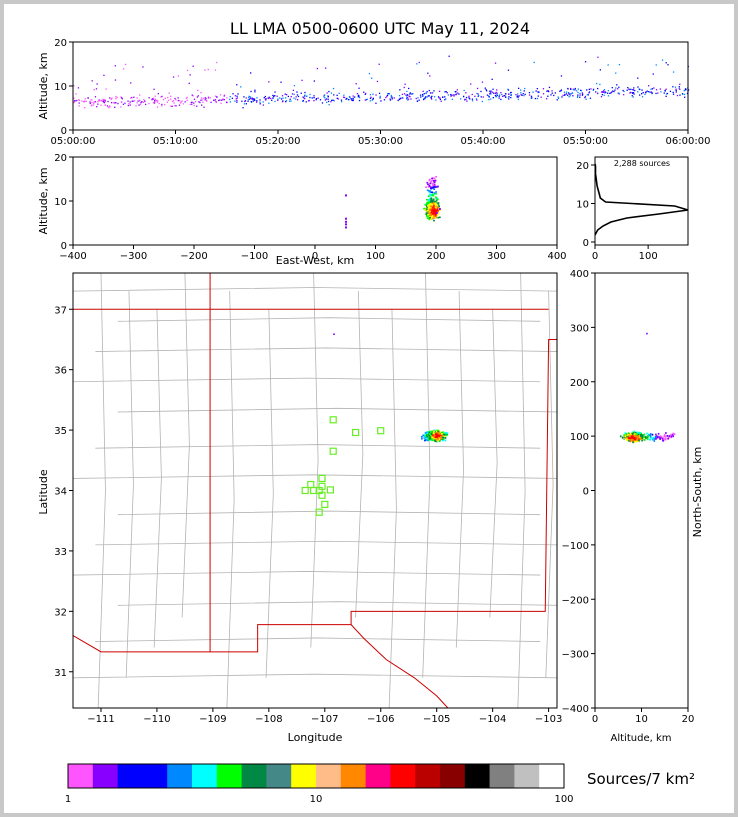  What do you see at coordinates (315, 256) in the screenshot?
I see `ew-x-label: 0` at bounding box center [315, 256].